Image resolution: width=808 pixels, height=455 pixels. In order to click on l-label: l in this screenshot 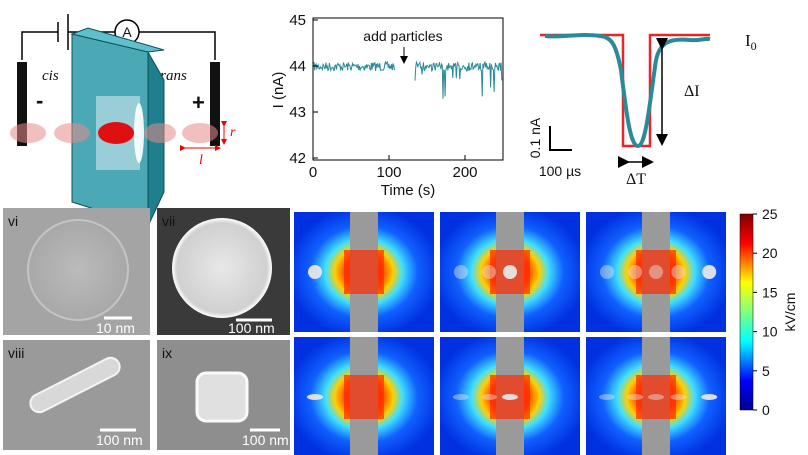, I will do `click(201, 160)`.